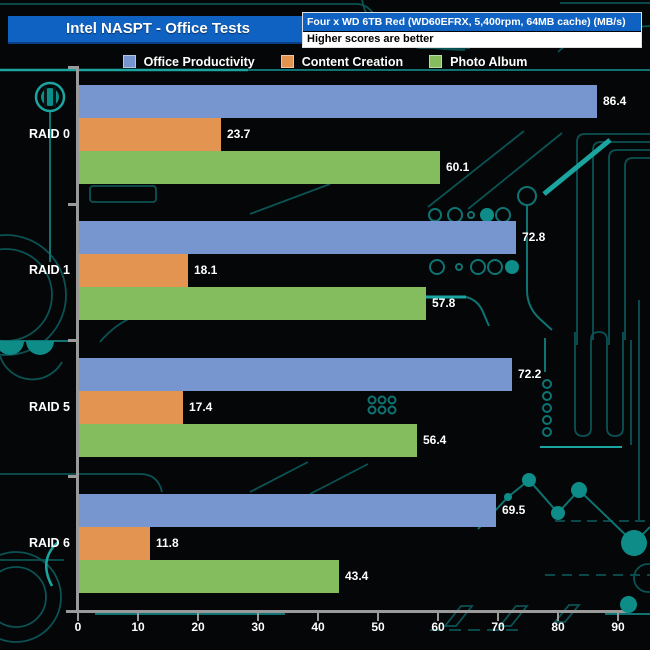  What do you see at coordinates (438, 627) in the screenshot?
I see `x-axis-tick-label-60: 60` at bounding box center [438, 627].